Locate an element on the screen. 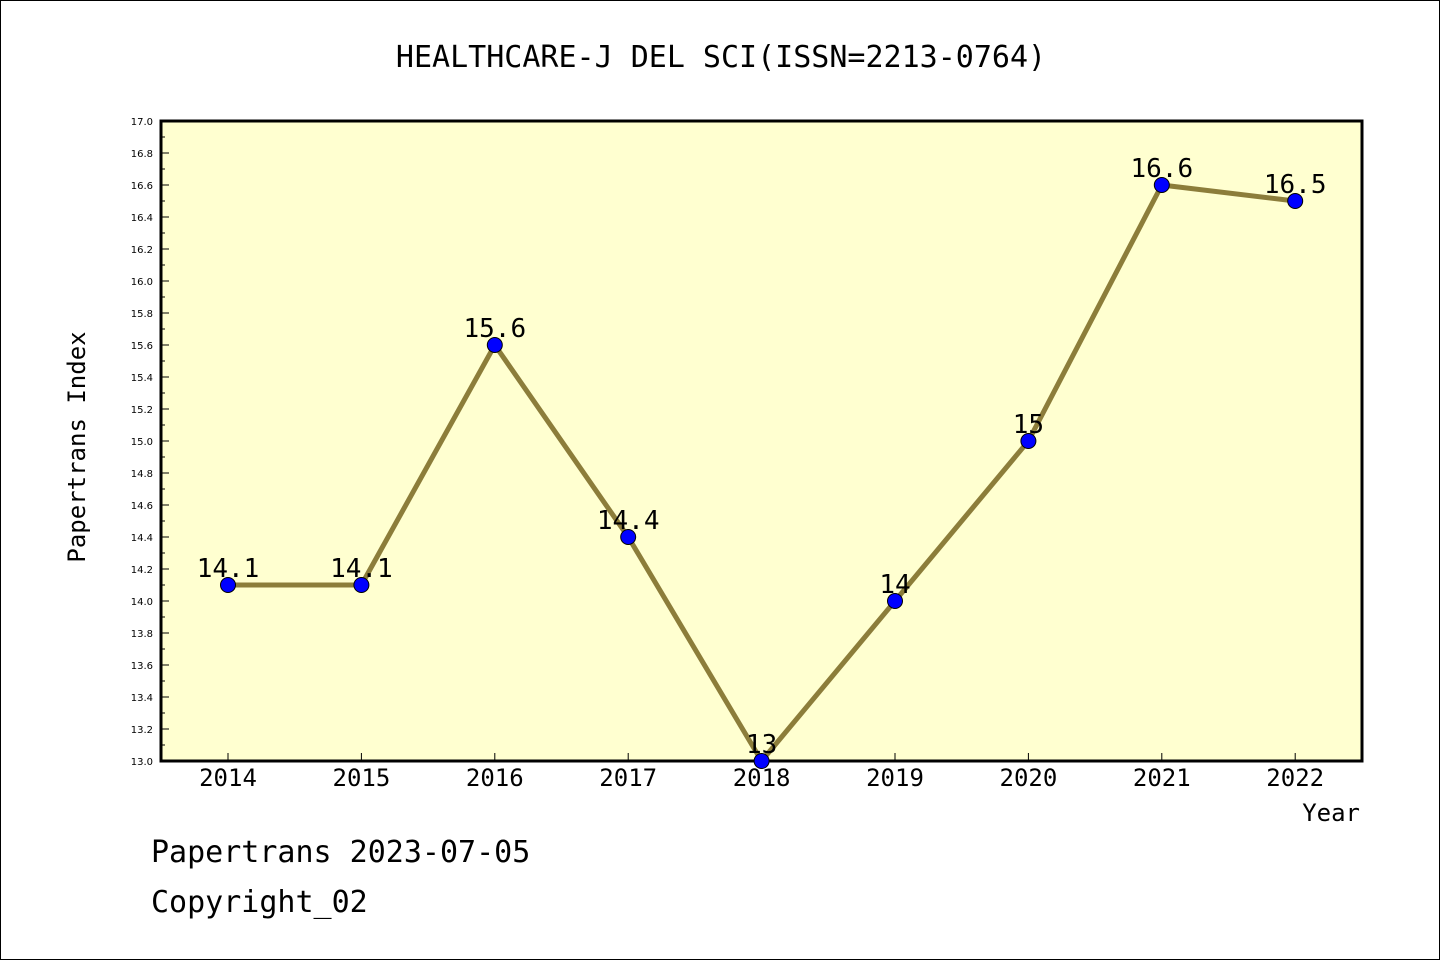  y-tick-label: 14.0 is located at coordinates (142, 602).